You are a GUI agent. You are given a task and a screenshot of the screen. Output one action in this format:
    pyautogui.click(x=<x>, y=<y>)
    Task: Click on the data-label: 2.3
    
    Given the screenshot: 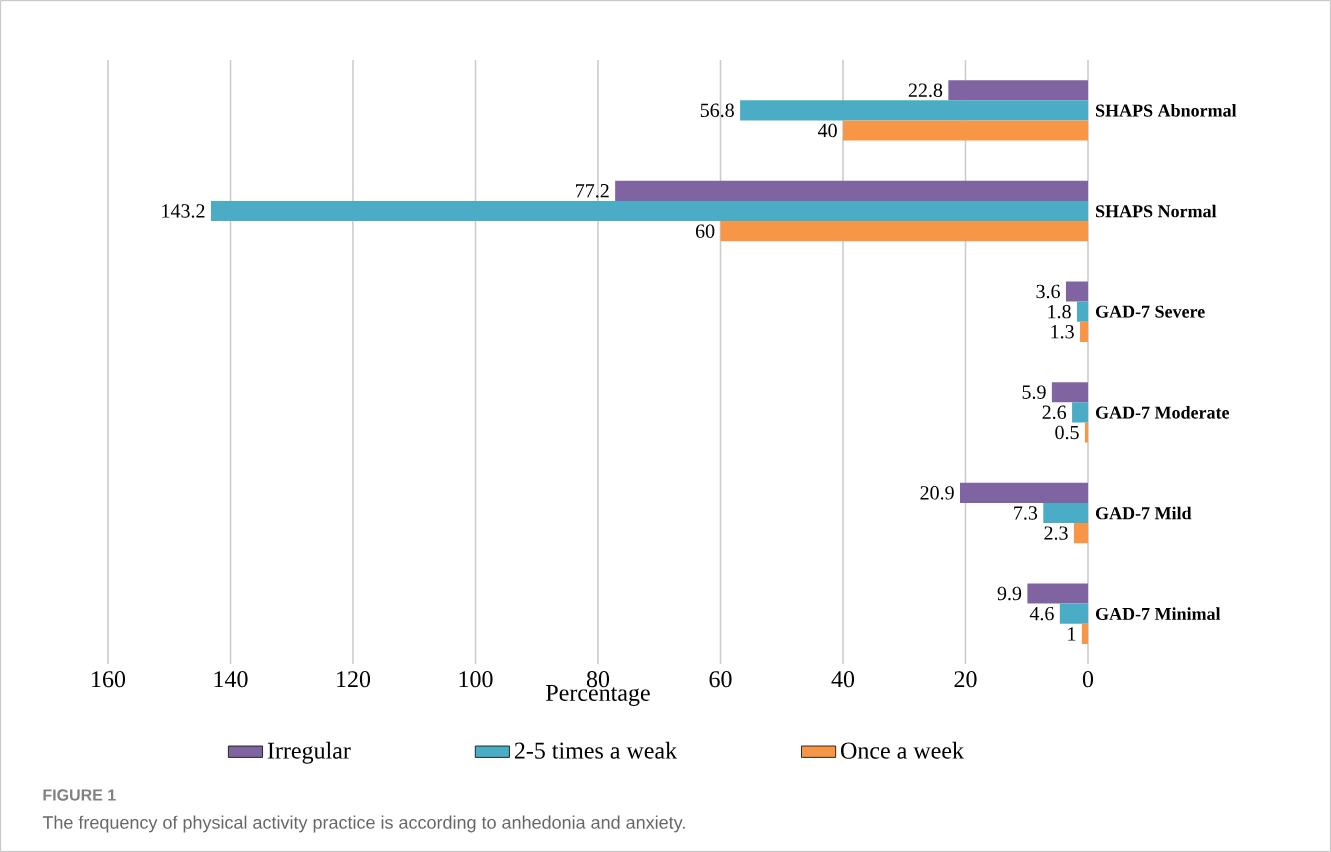 What is the action you would take?
    pyautogui.click(x=1056, y=533)
    